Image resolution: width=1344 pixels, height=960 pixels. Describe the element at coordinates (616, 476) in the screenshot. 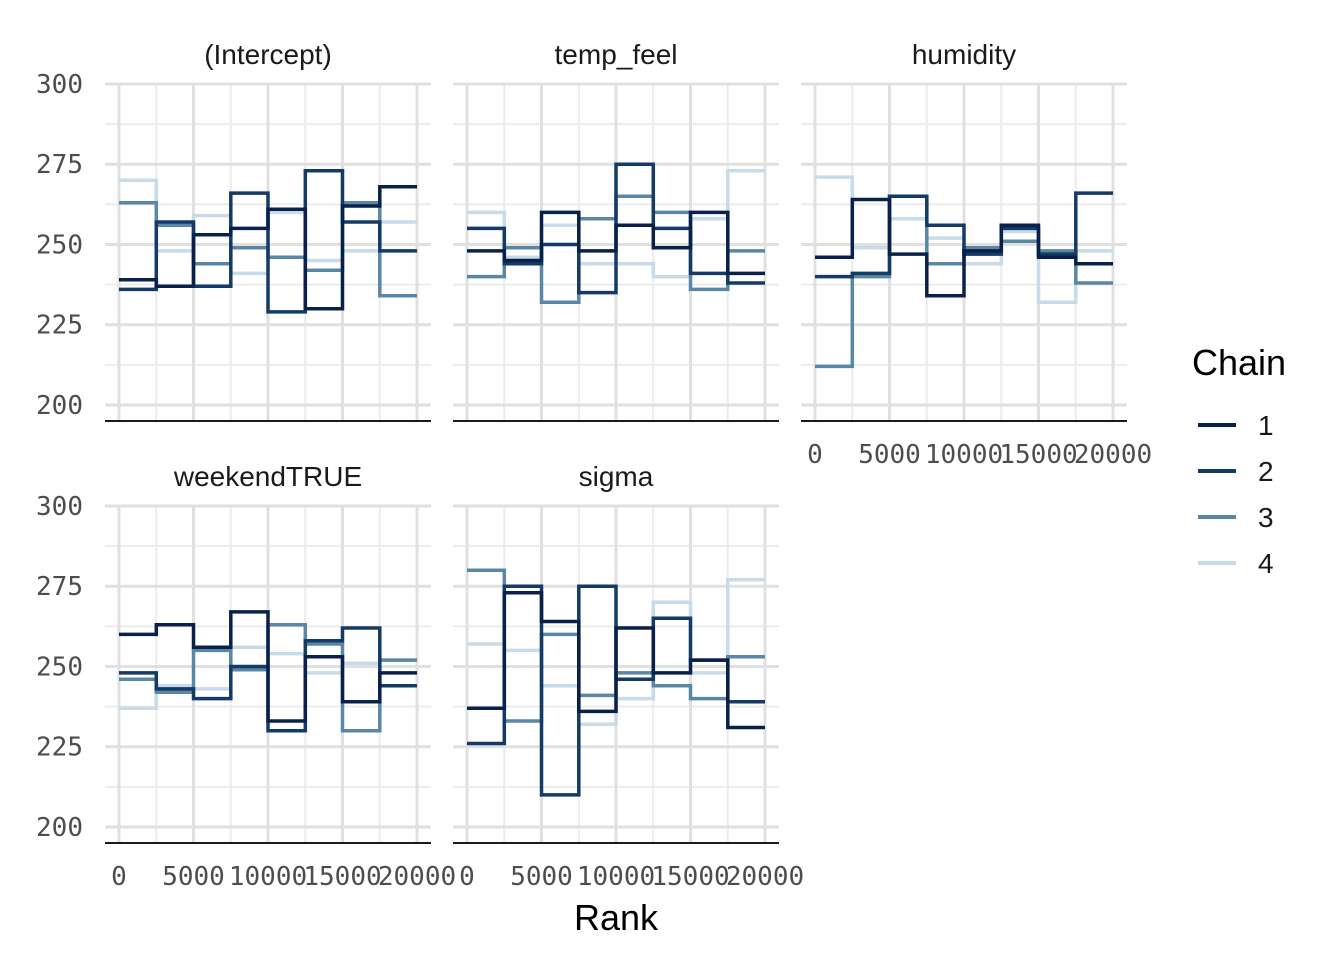

I see `facet-title: sigma` at that location.